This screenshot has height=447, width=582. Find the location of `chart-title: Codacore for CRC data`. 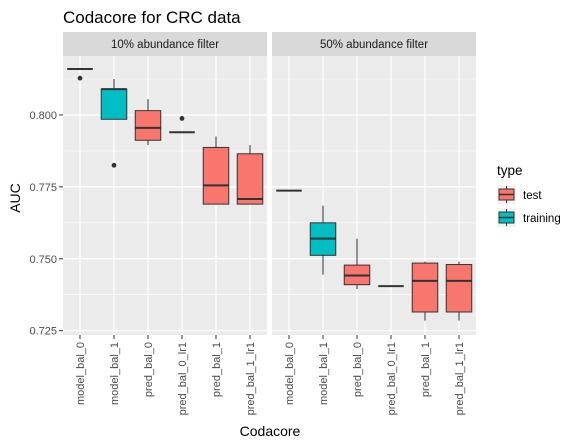

chart-title: Codacore for CRC data is located at coordinates (152, 17).